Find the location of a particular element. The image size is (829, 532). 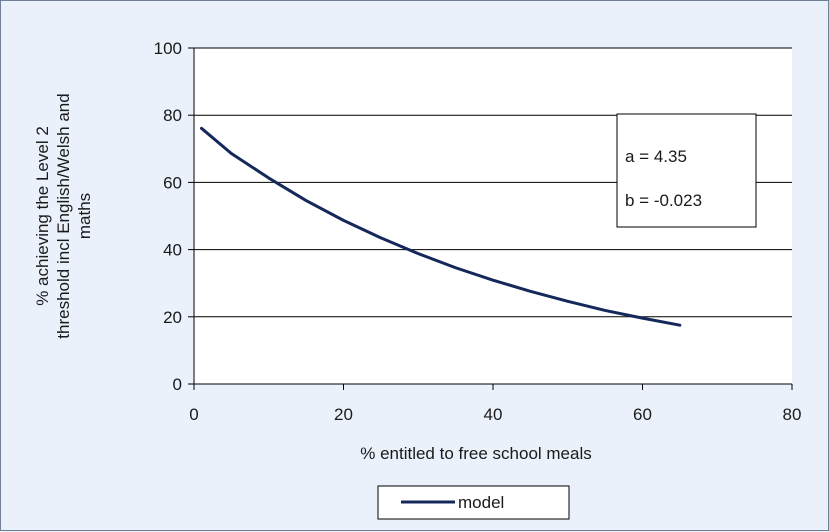

y-axis-title-line-3: maths is located at coordinates (84, 216).